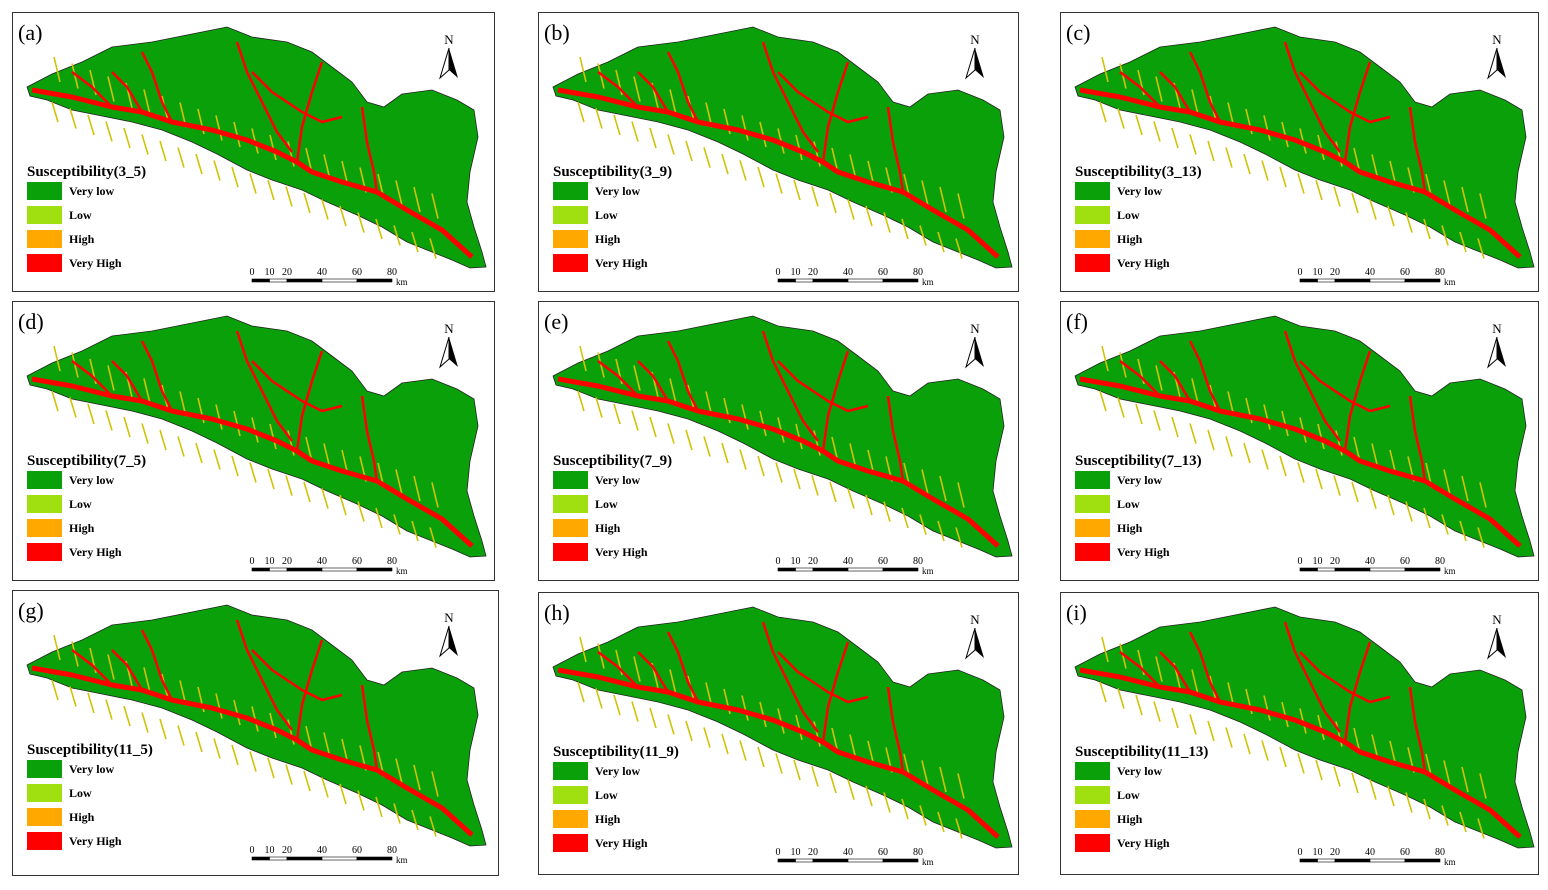  Describe the element at coordinates (1138, 461) in the screenshot. I see `legend-title: Susceptibility(7_13)` at that location.